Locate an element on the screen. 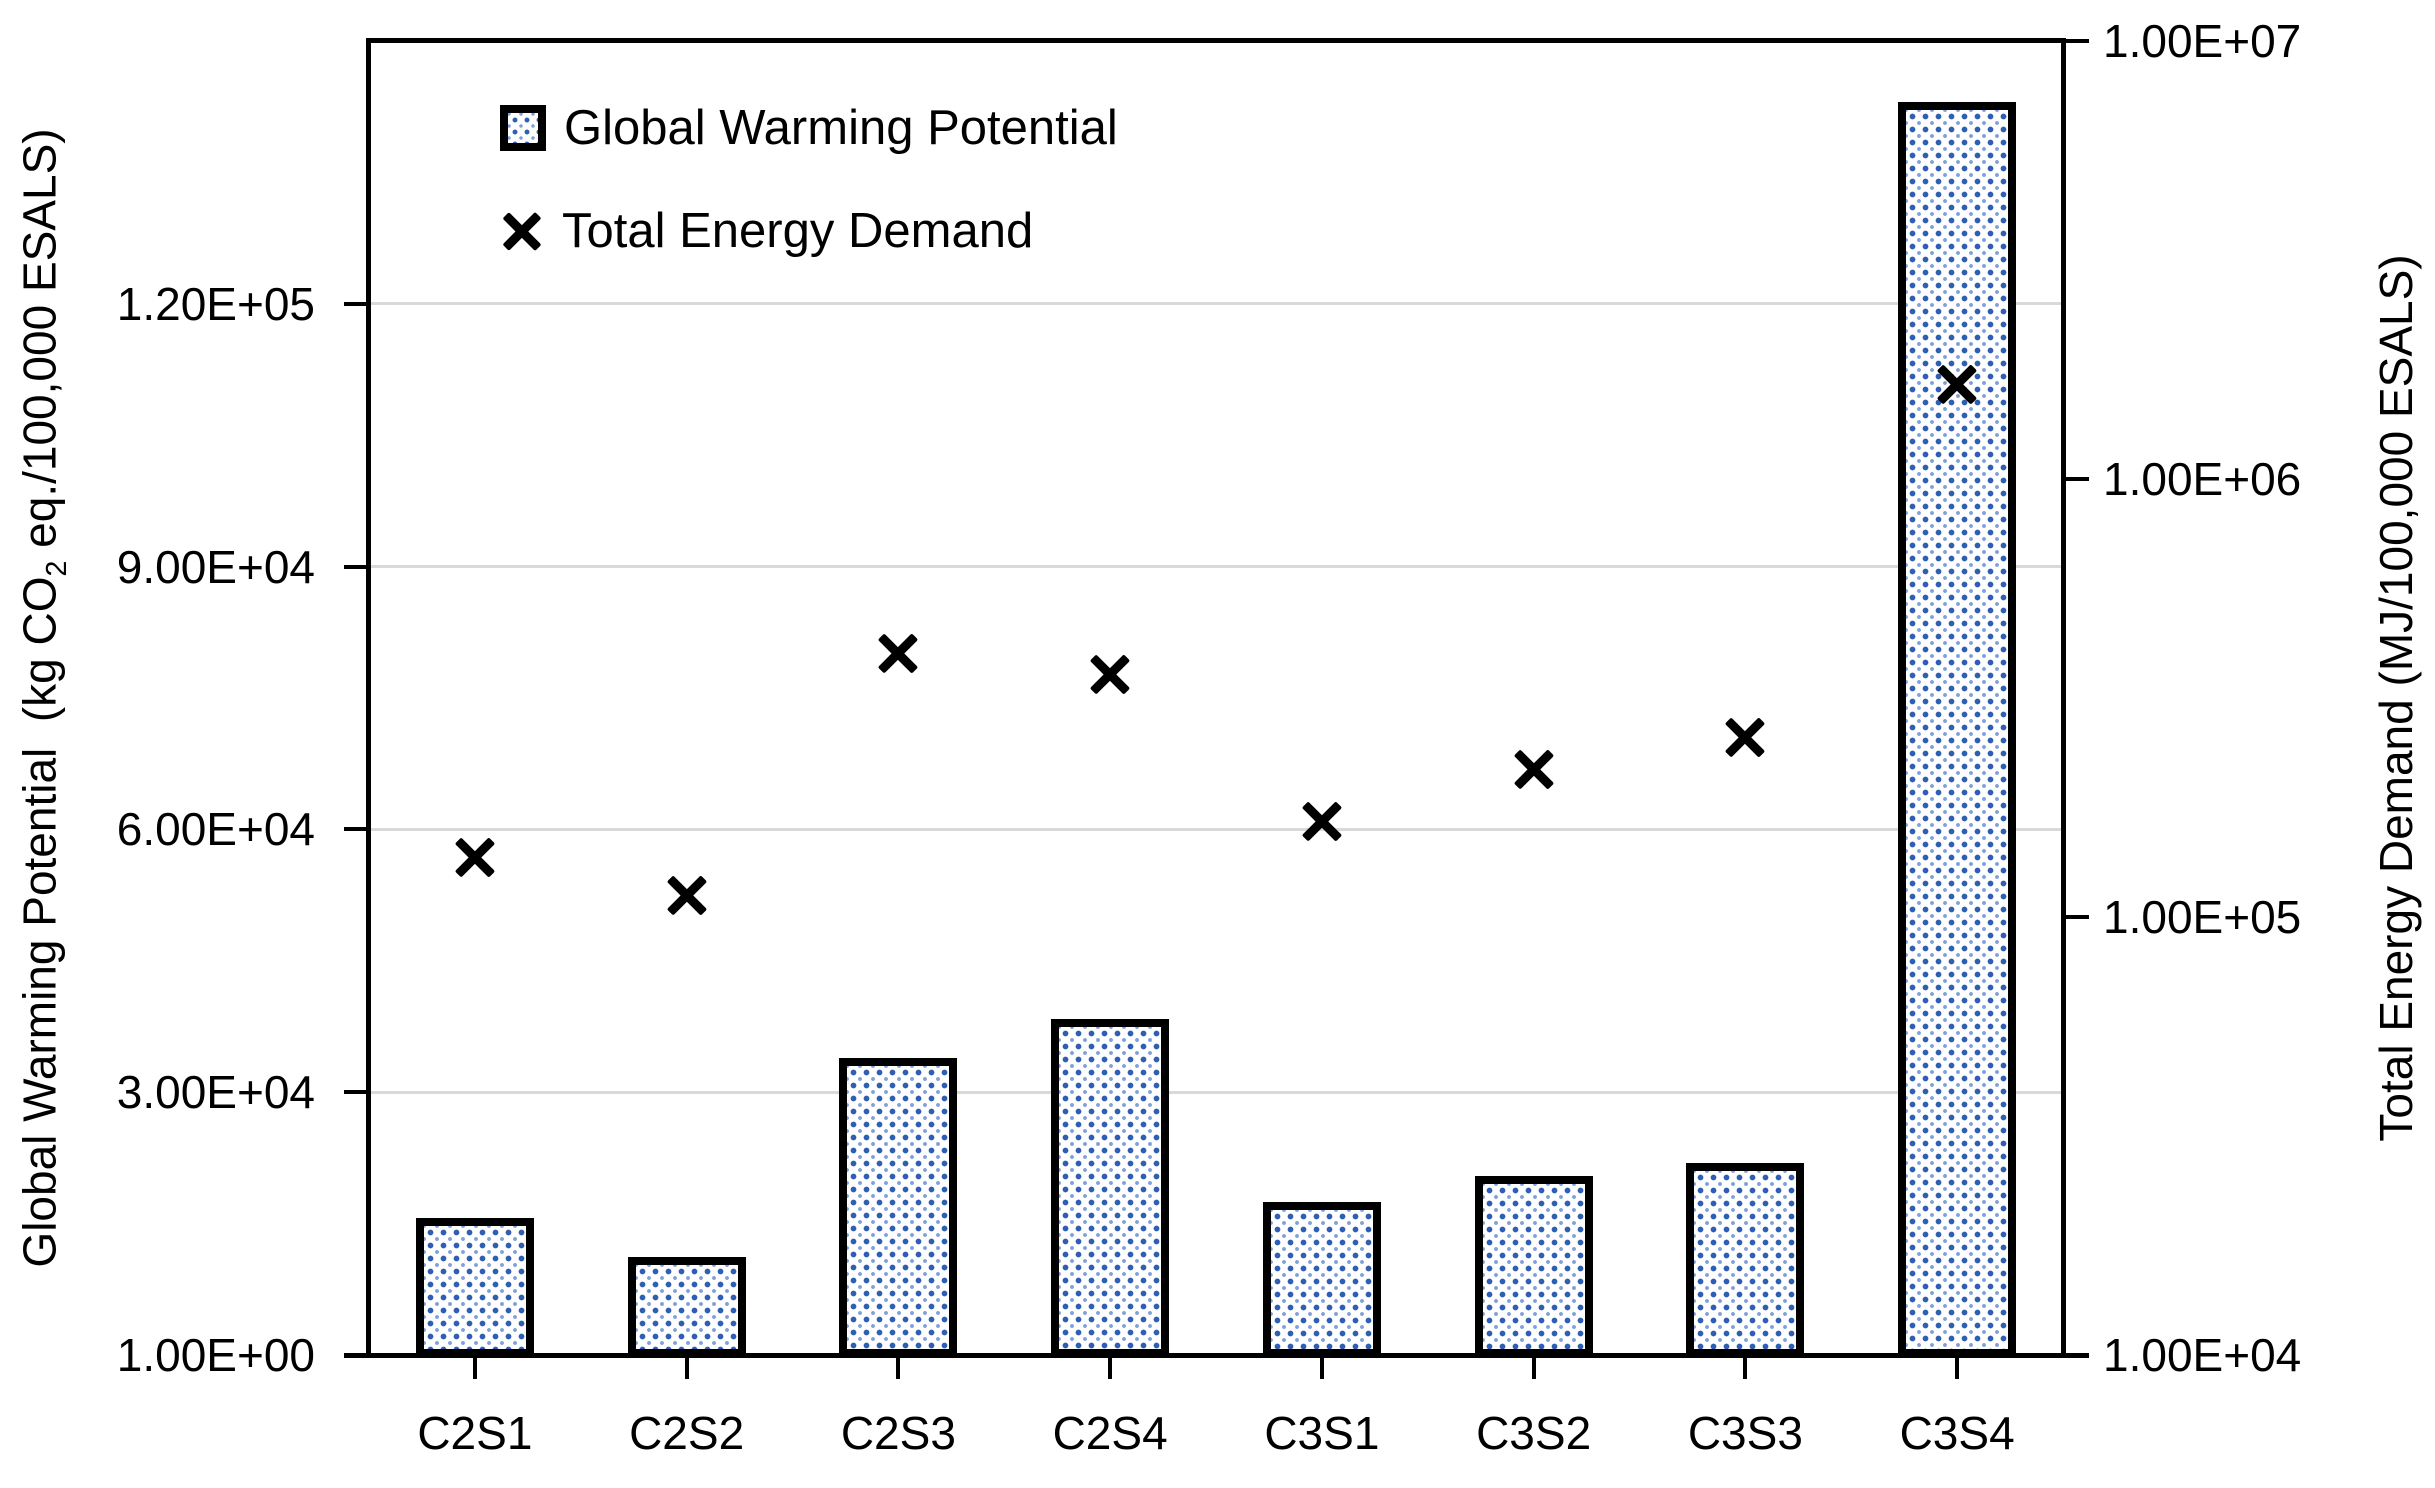  dotted-bar-swatch-icon is located at coordinates (523, 128).